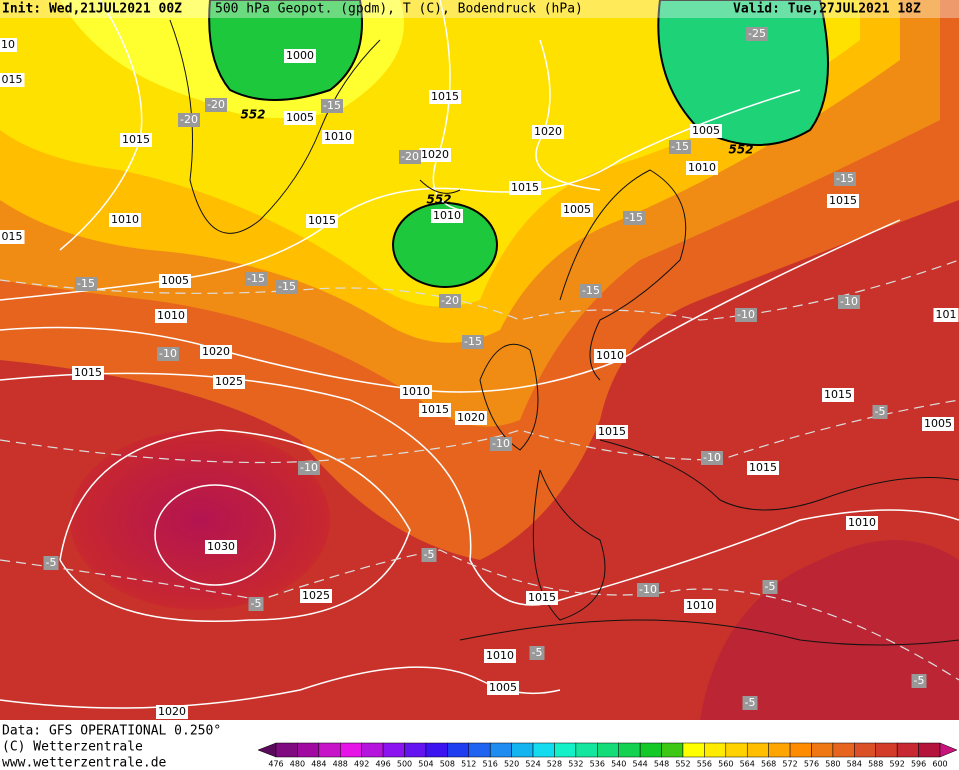 The image size is (959, 770). I want to click on isobar-label: 1000, so click(300, 55).